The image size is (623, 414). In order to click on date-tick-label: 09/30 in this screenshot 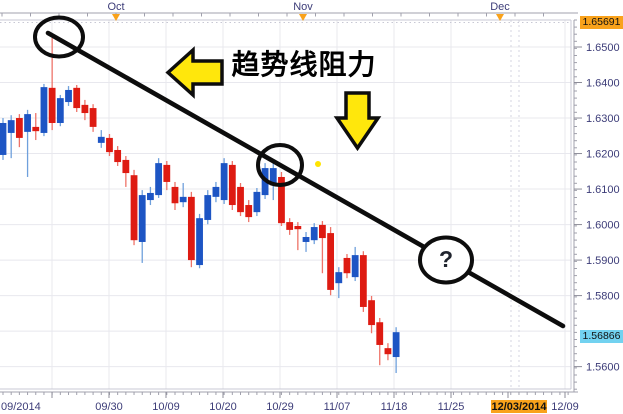, I will do `click(109, 407)`.